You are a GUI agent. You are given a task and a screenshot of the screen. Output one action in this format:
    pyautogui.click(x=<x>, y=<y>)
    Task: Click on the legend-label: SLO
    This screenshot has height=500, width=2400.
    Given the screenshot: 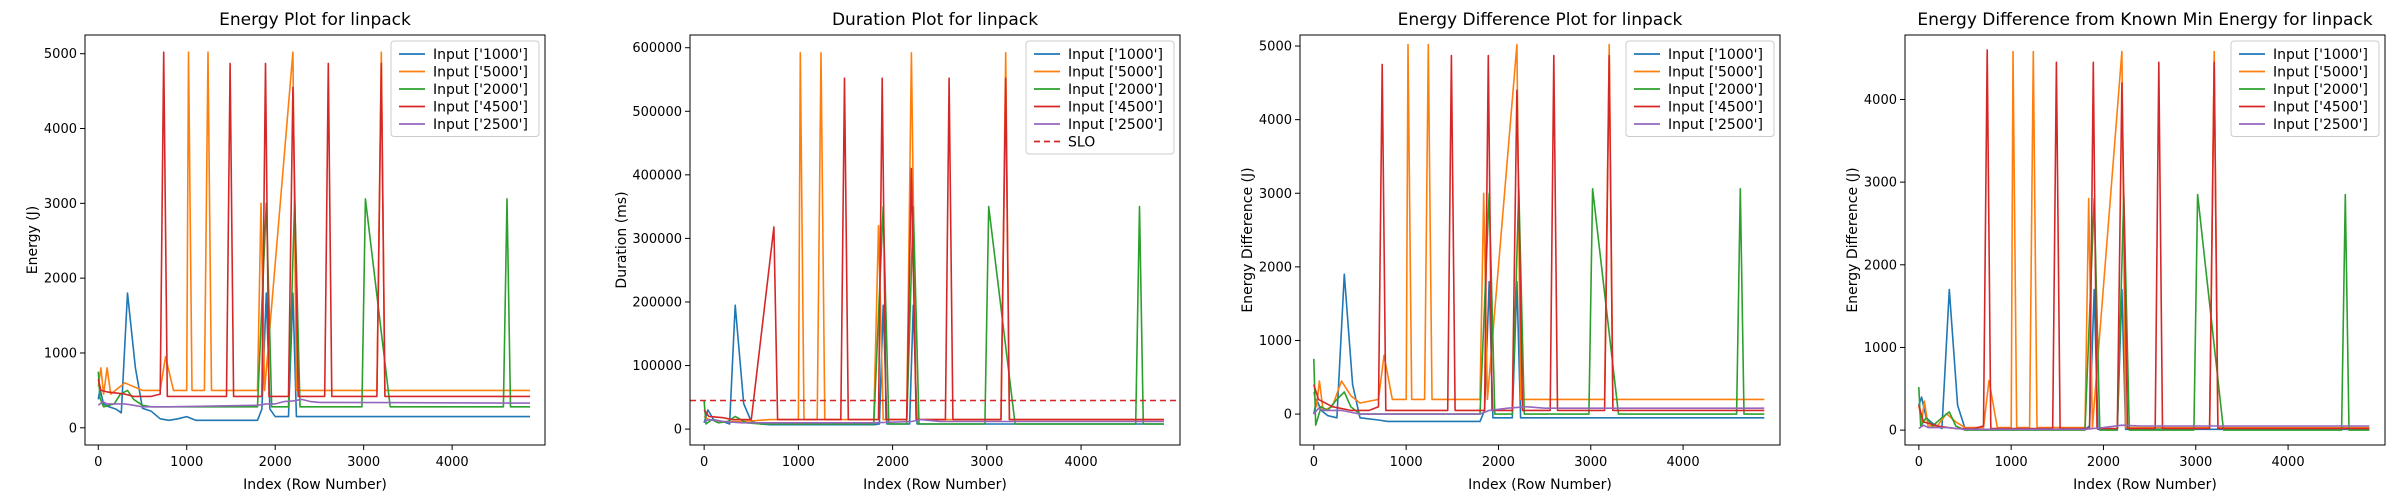 What is the action you would take?
    pyautogui.click(x=1081, y=143)
    